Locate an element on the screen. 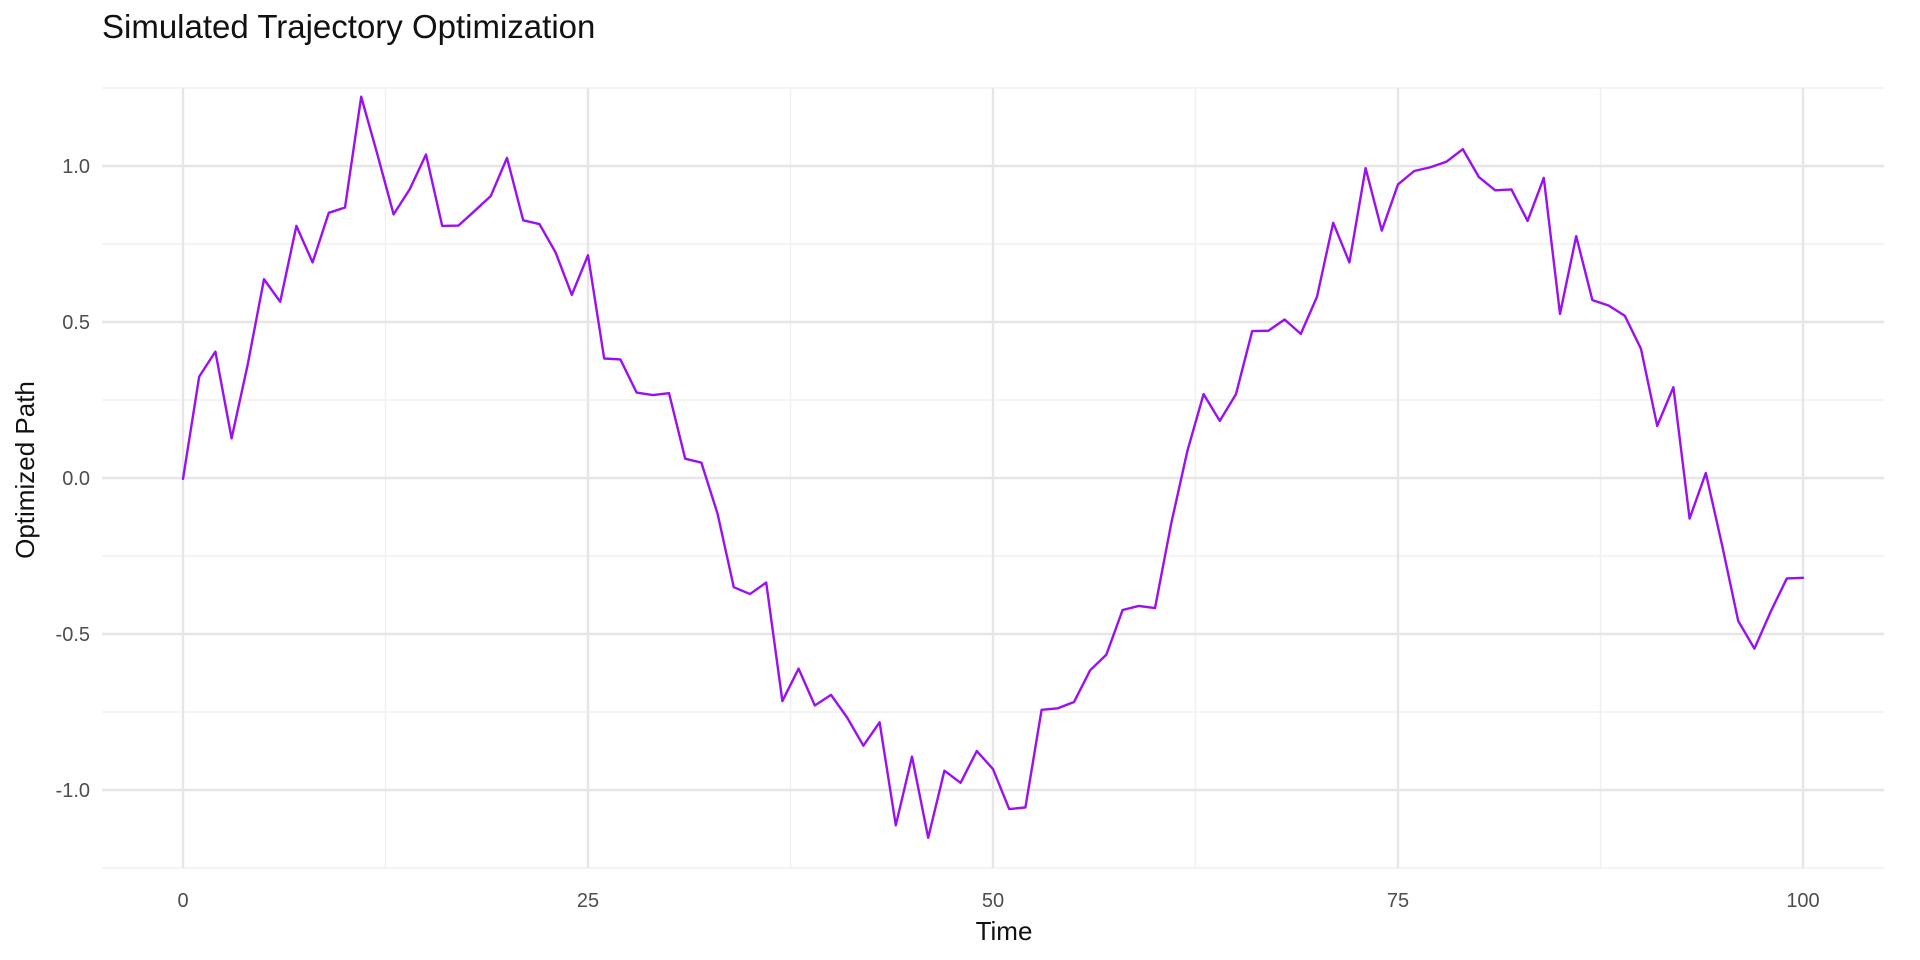 The height and width of the screenshot is (960, 1920). x-tick-label: 50 is located at coordinates (993, 901).